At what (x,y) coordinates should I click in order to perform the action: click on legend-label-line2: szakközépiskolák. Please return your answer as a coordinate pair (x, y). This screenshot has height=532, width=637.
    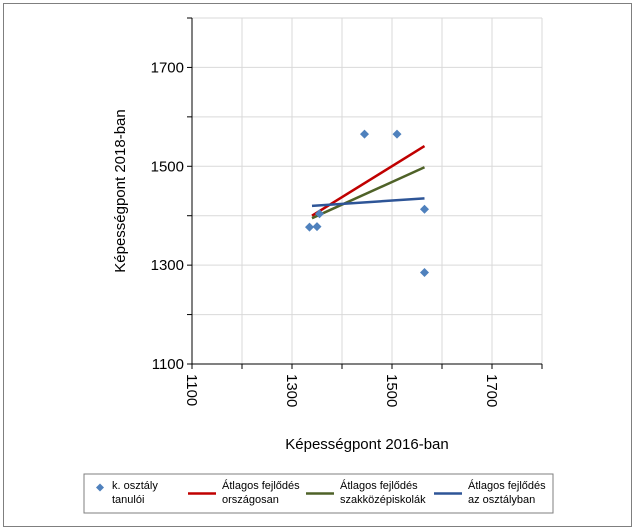
    Looking at the image, I should click on (383, 500).